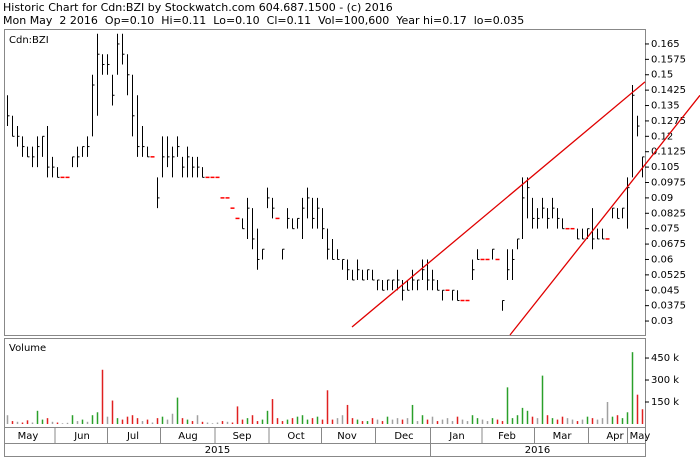  Describe the element at coordinates (668, 213) in the screenshot. I see `y-tick-label: 0.0825` at that location.